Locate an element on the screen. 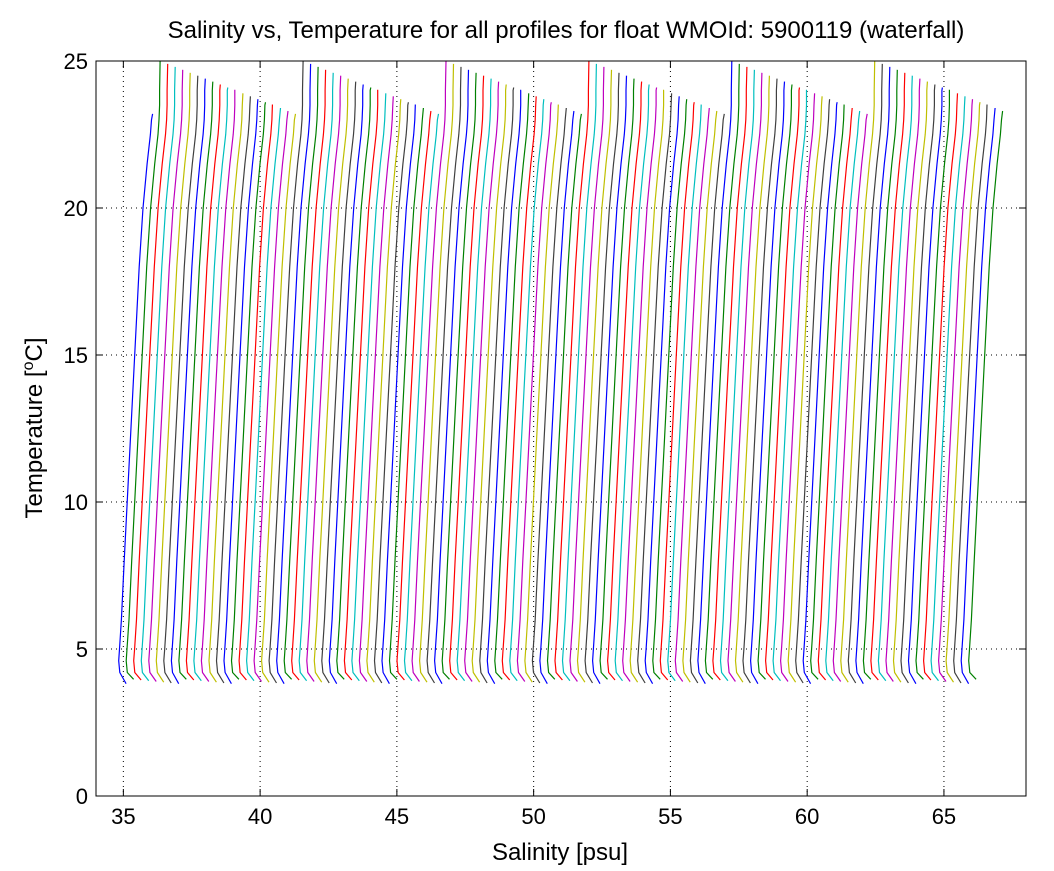 The image size is (1054, 871). x-axis-label: Salinity [psu] is located at coordinates (560, 852).